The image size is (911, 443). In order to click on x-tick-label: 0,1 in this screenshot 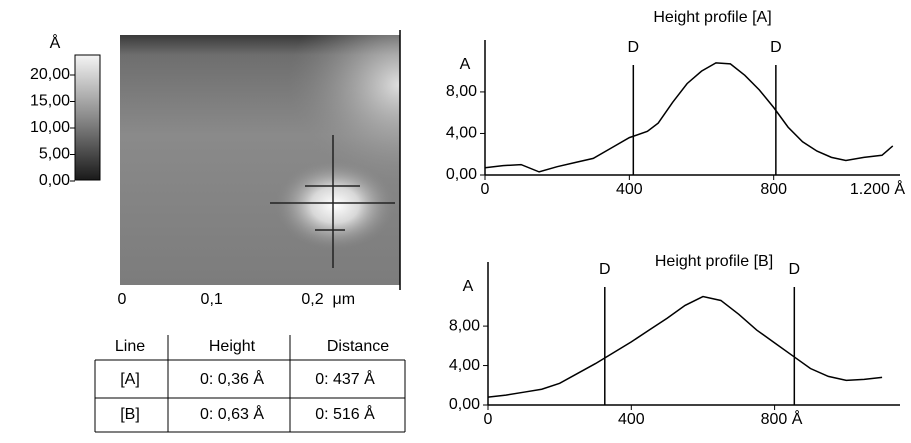, I will do `click(212, 299)`.